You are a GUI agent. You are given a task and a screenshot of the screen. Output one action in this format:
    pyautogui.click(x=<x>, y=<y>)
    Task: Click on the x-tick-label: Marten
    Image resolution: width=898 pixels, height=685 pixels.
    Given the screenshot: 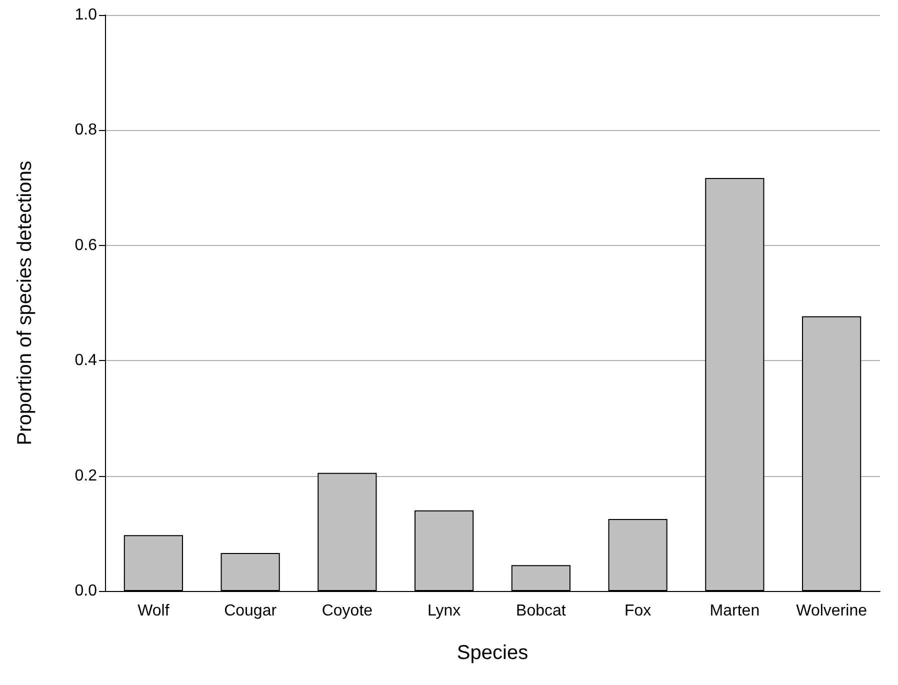 What is the action you would take?
    pyautogui.click(x=735, y=611)
    